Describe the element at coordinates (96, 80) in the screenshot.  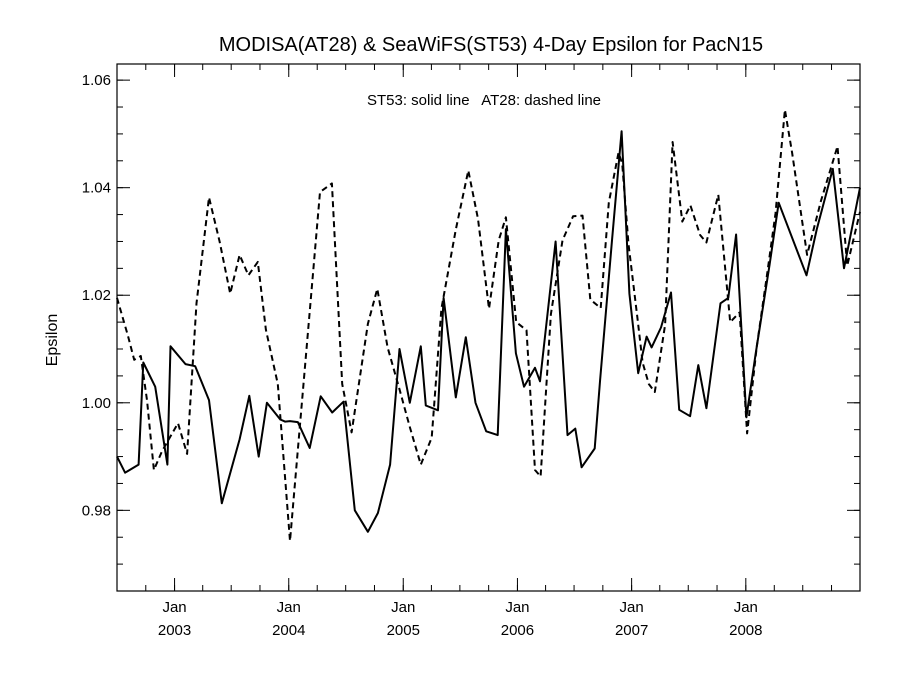
I see `y-tick-label: 1.06` at that location.